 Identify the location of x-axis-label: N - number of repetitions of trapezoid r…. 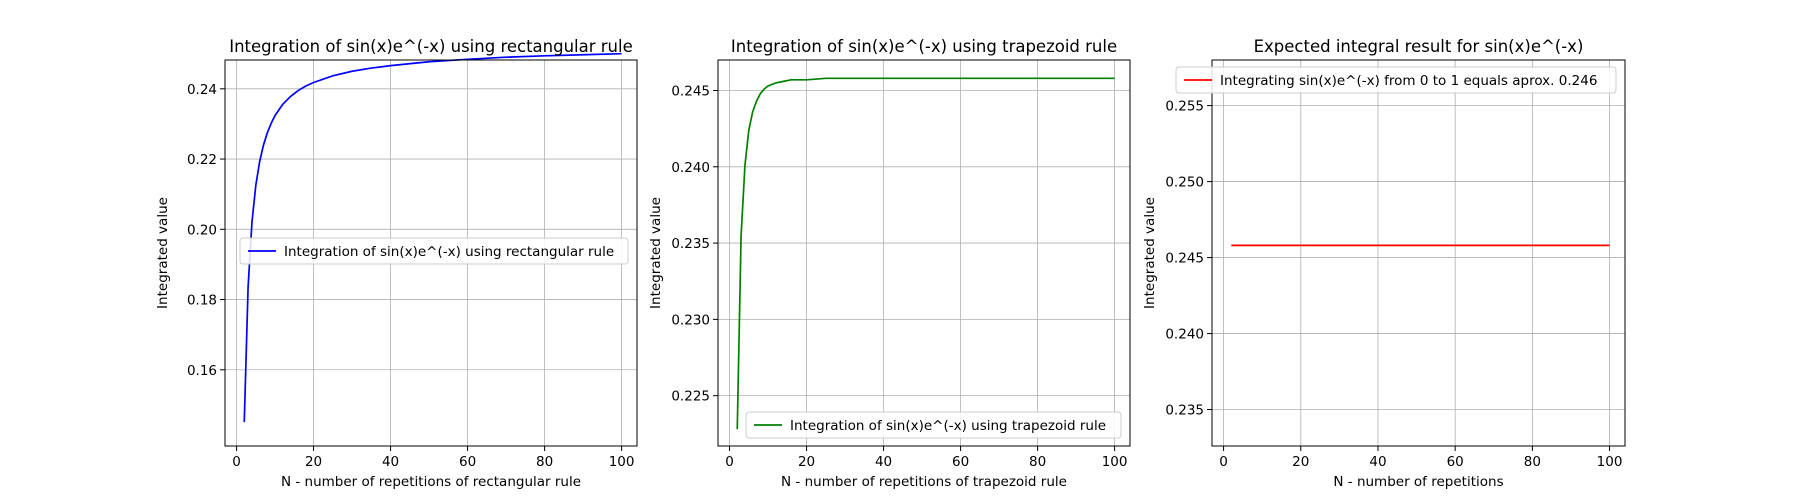
(924, 482).